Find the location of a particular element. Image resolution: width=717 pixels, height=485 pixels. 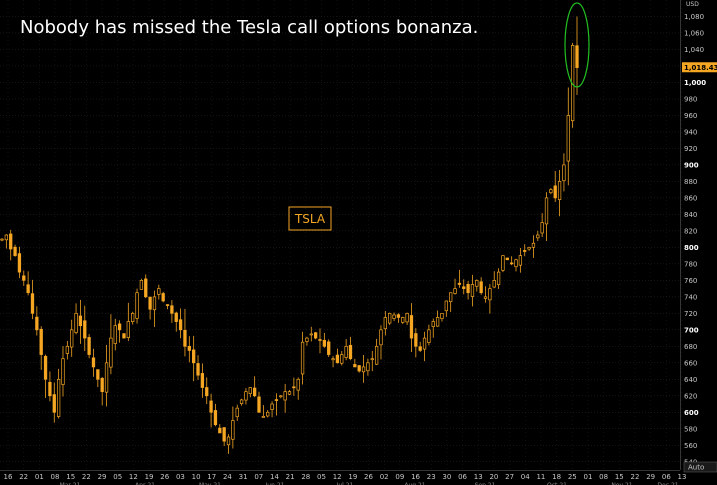

y-tick-label: 640 is located at coordinates (690, 380).